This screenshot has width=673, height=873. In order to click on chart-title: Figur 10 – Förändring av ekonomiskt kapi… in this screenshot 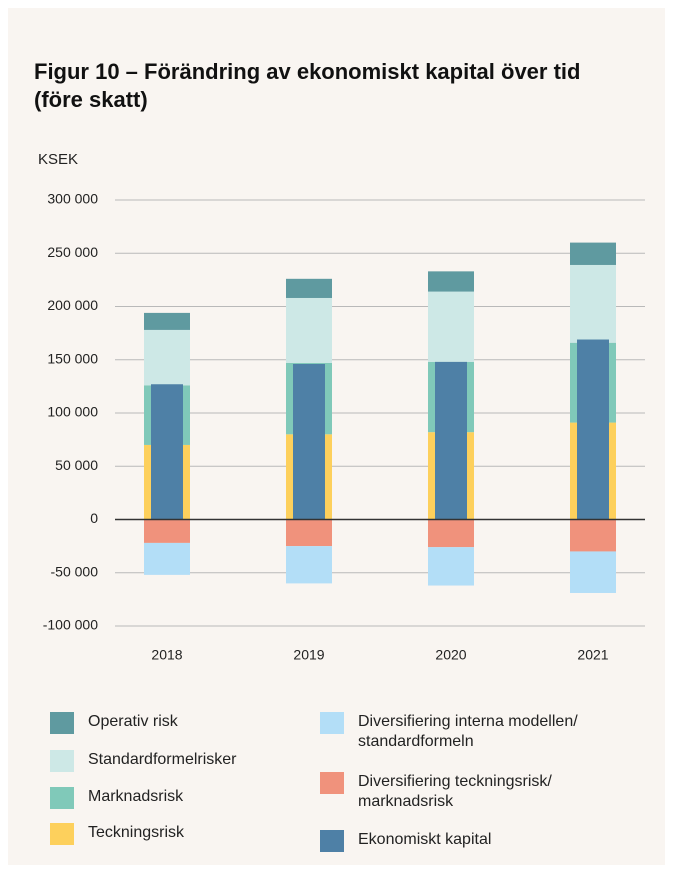, I will do `click(307, 85)`.